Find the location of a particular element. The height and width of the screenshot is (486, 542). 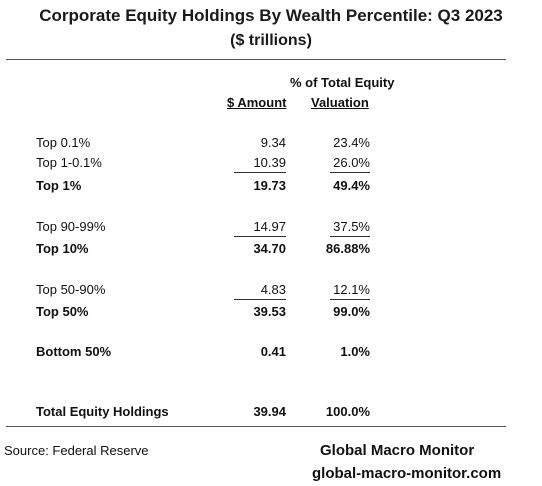

page-subtitle: ($ trillions) is located at coordinates (271, 40).